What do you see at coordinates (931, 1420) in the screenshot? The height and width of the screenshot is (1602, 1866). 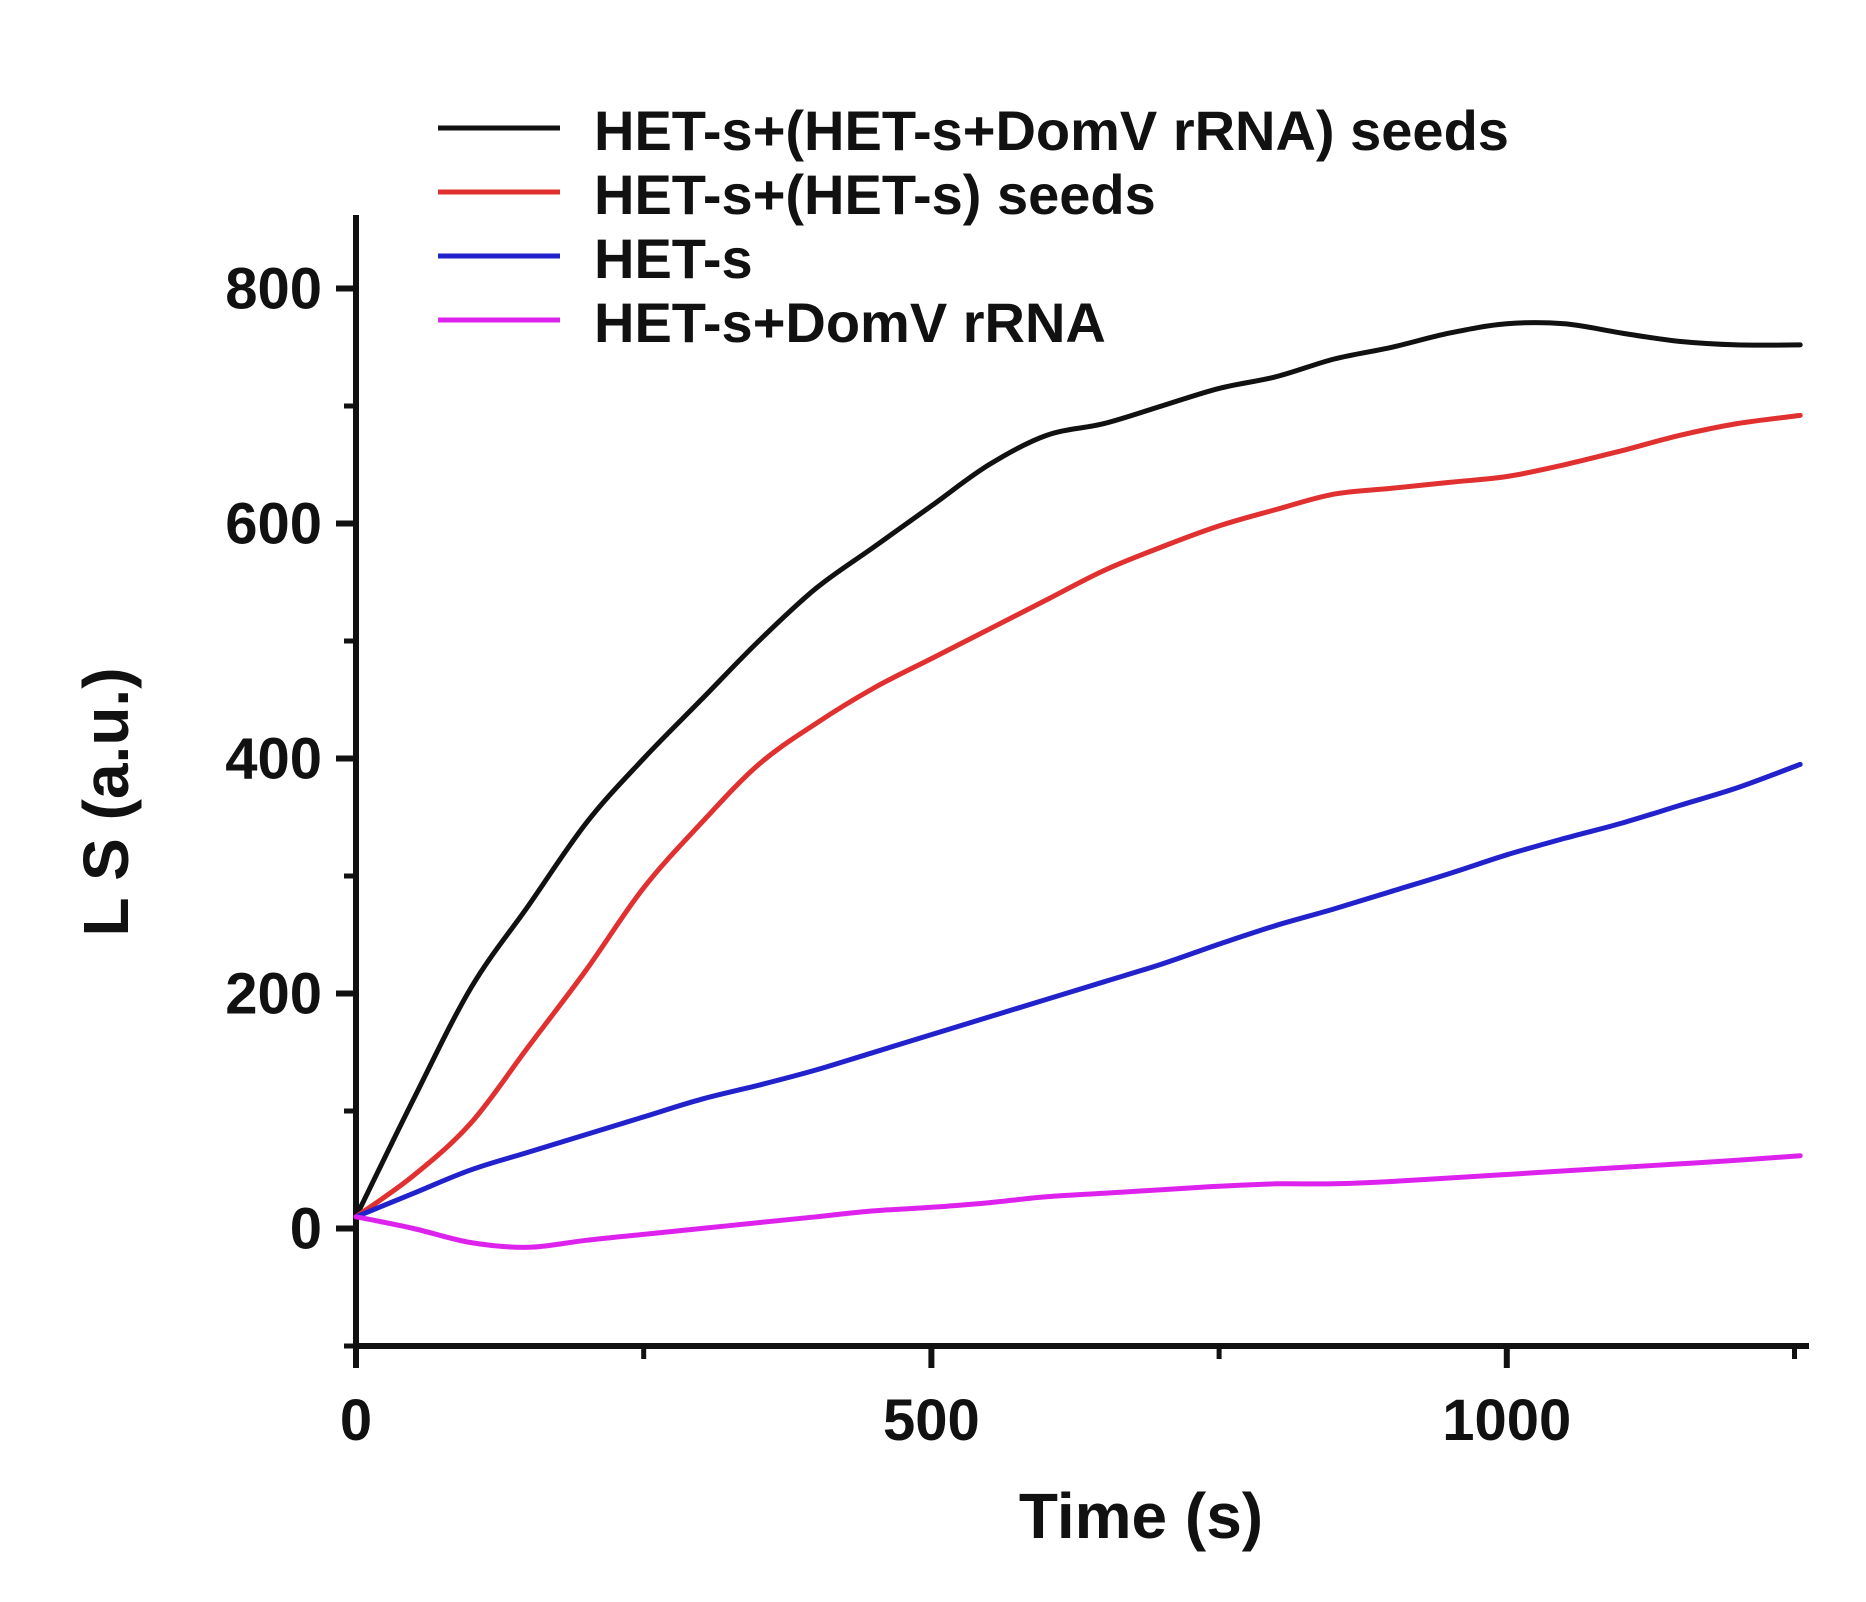 I see `x-tick-label: 500` at bounding box center [931, 1420].